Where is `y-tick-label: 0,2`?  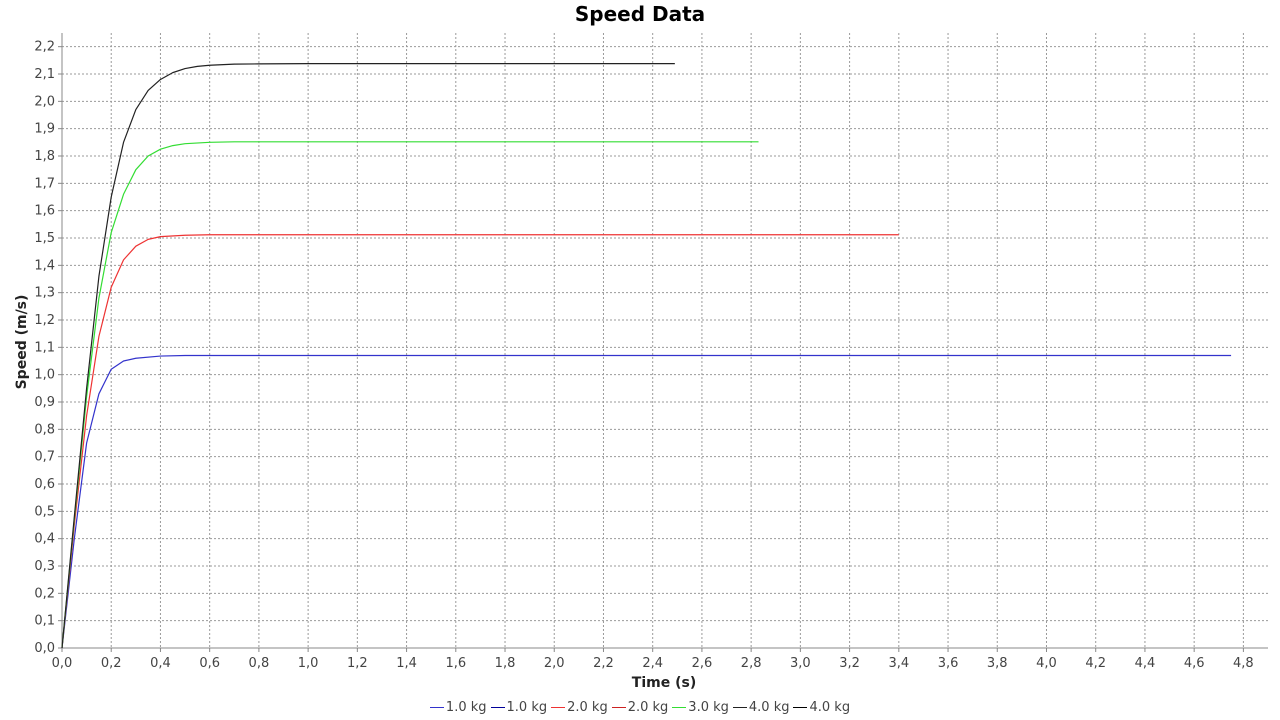
y-tick-label: 0,2 is located at coordinates (44, 593).